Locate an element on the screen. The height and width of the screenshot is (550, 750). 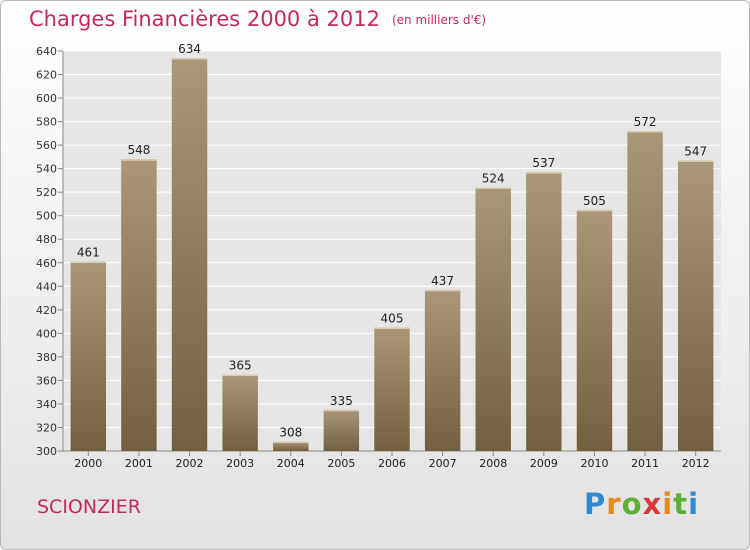
data-label: 547 is located at coordinates (695, 151).